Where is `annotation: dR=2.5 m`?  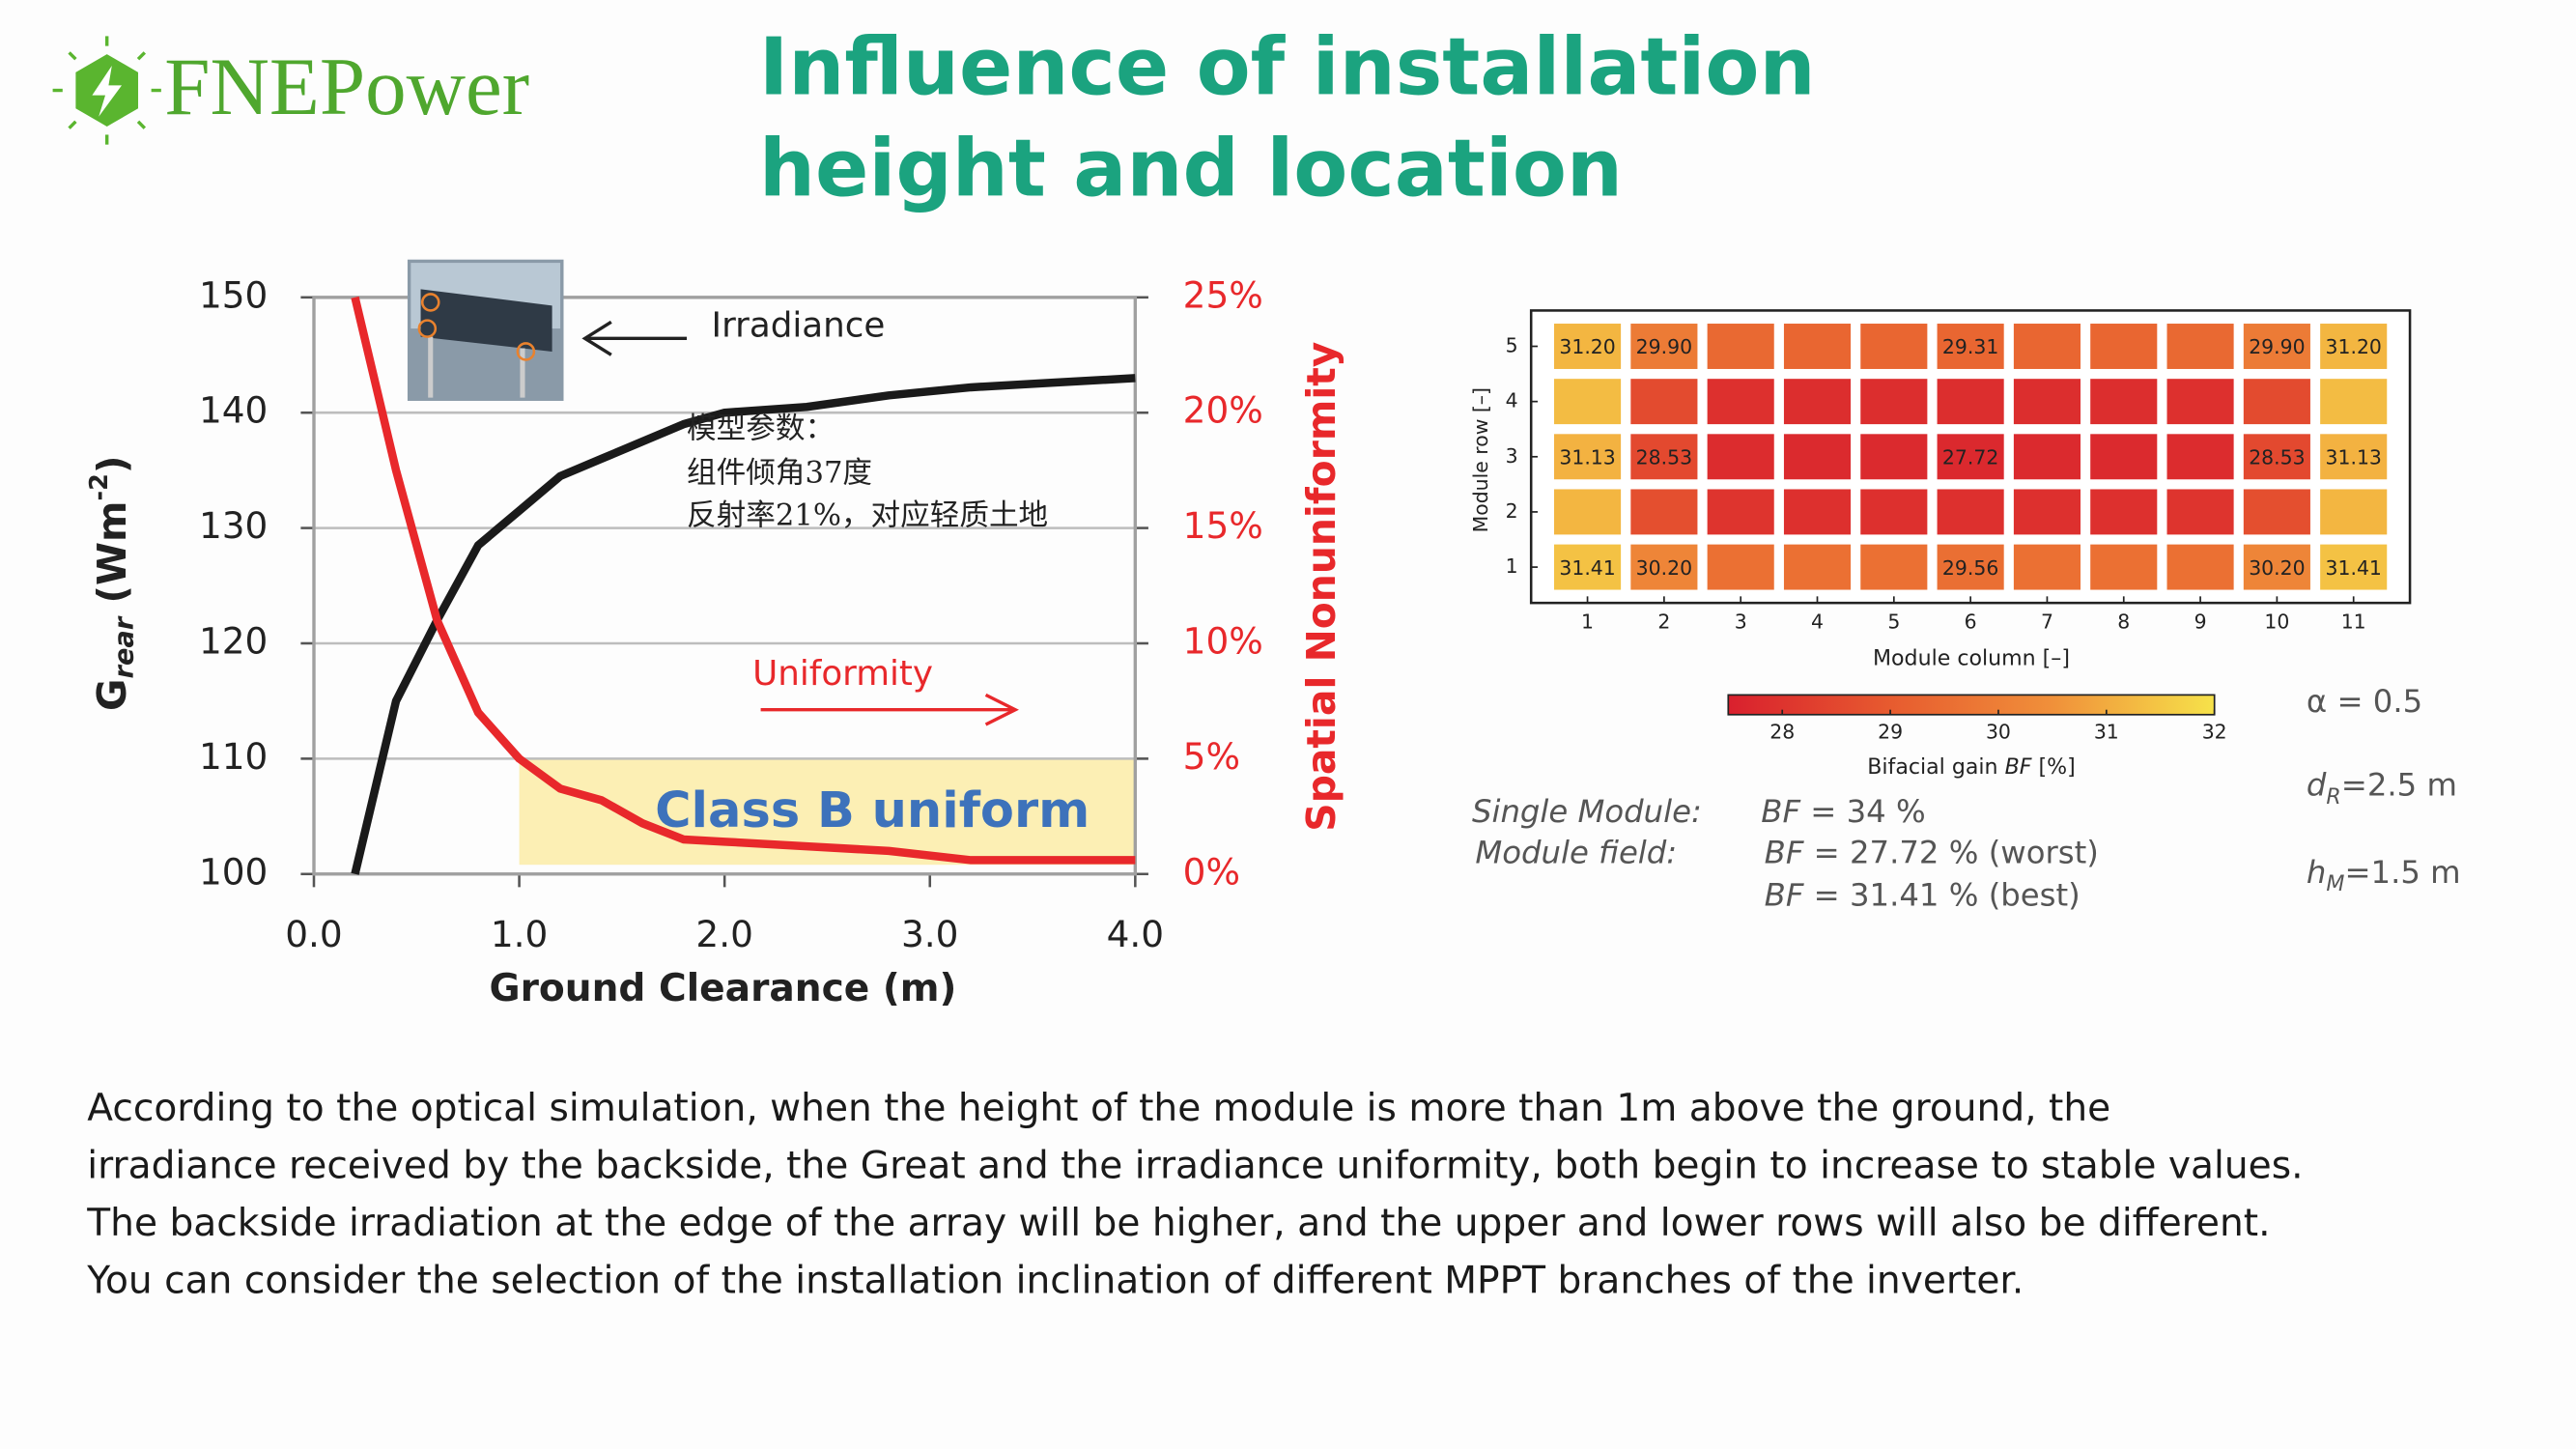
annotation: dR=2.5 m is located at coordinates (2382, 788).